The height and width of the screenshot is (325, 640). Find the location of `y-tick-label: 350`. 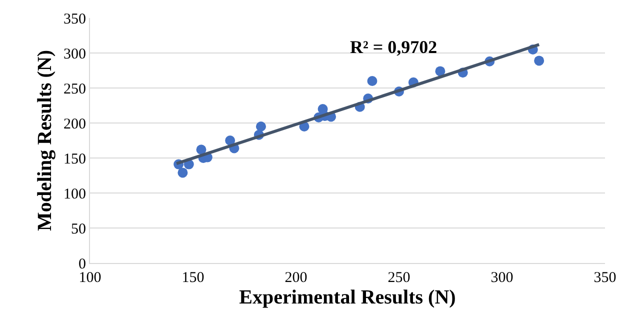

y-tick-label: 350 is located at coordinates (75, 19).